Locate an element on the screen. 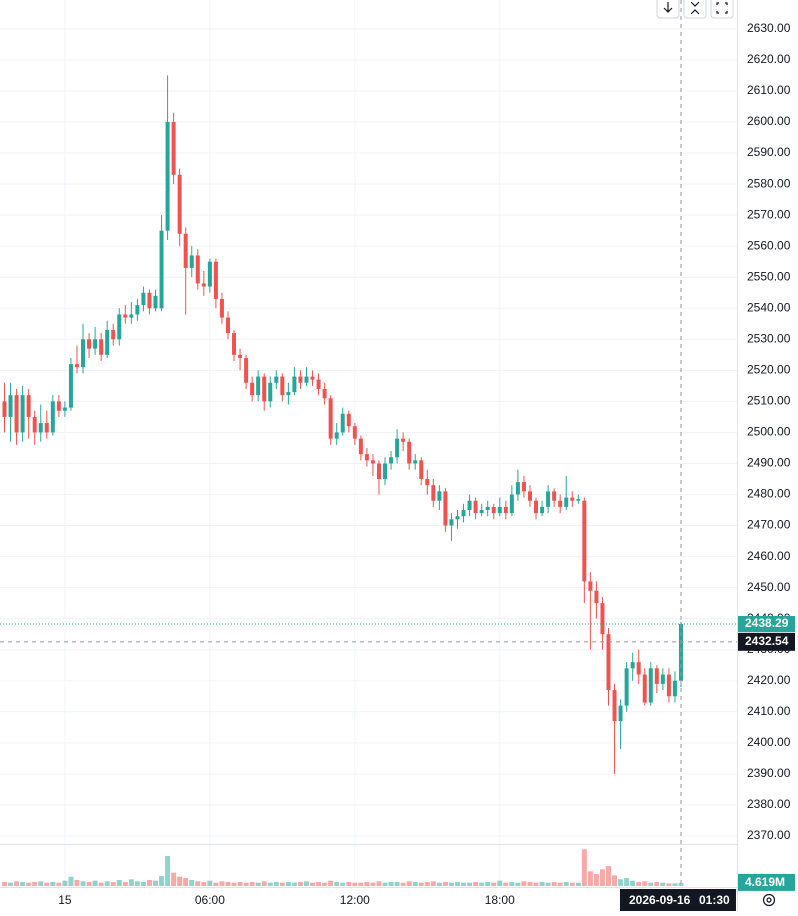 Image resolution: width=798 pixels, height=916 pixels. maximize-button is located at coordinates (722, 9).